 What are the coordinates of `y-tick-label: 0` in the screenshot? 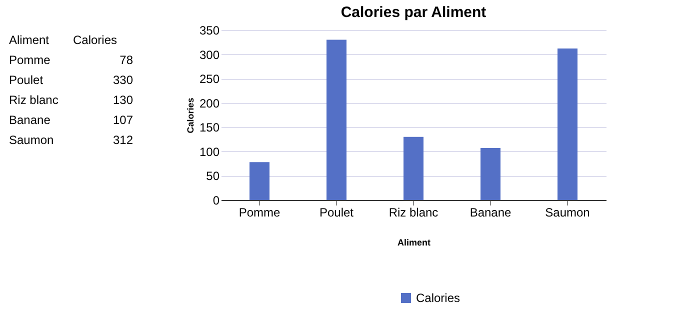 It's located at (216, 201).